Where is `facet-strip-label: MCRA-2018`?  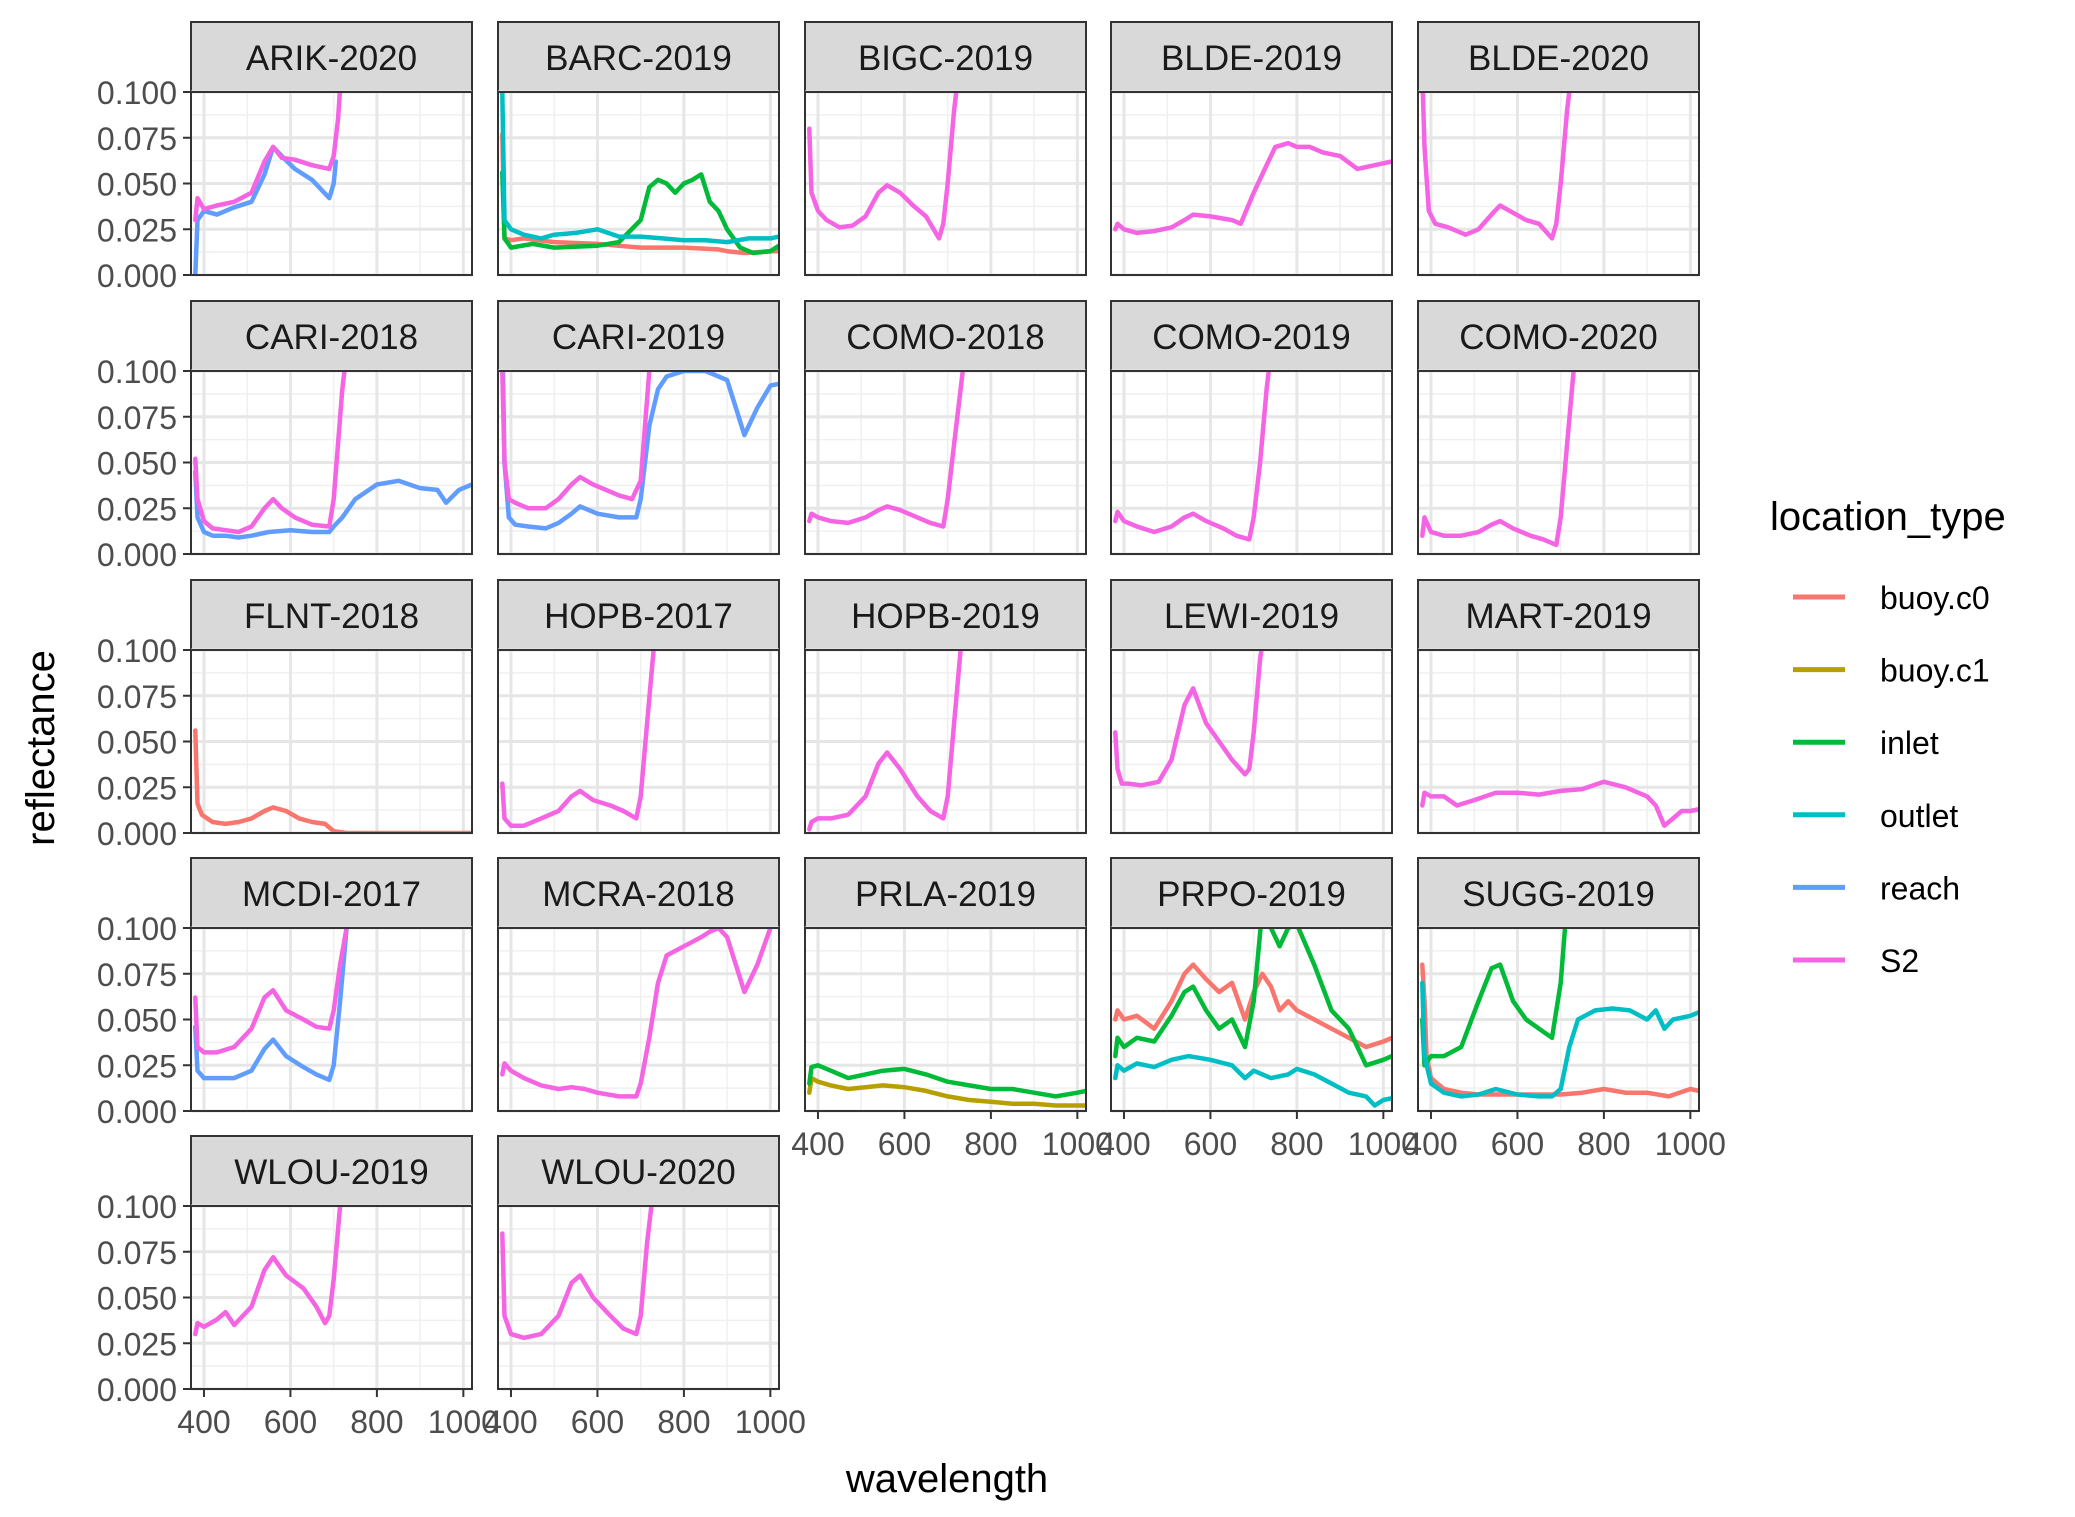 facet-strip-label: MCRA-2018 is located at coordinates (638, 894).